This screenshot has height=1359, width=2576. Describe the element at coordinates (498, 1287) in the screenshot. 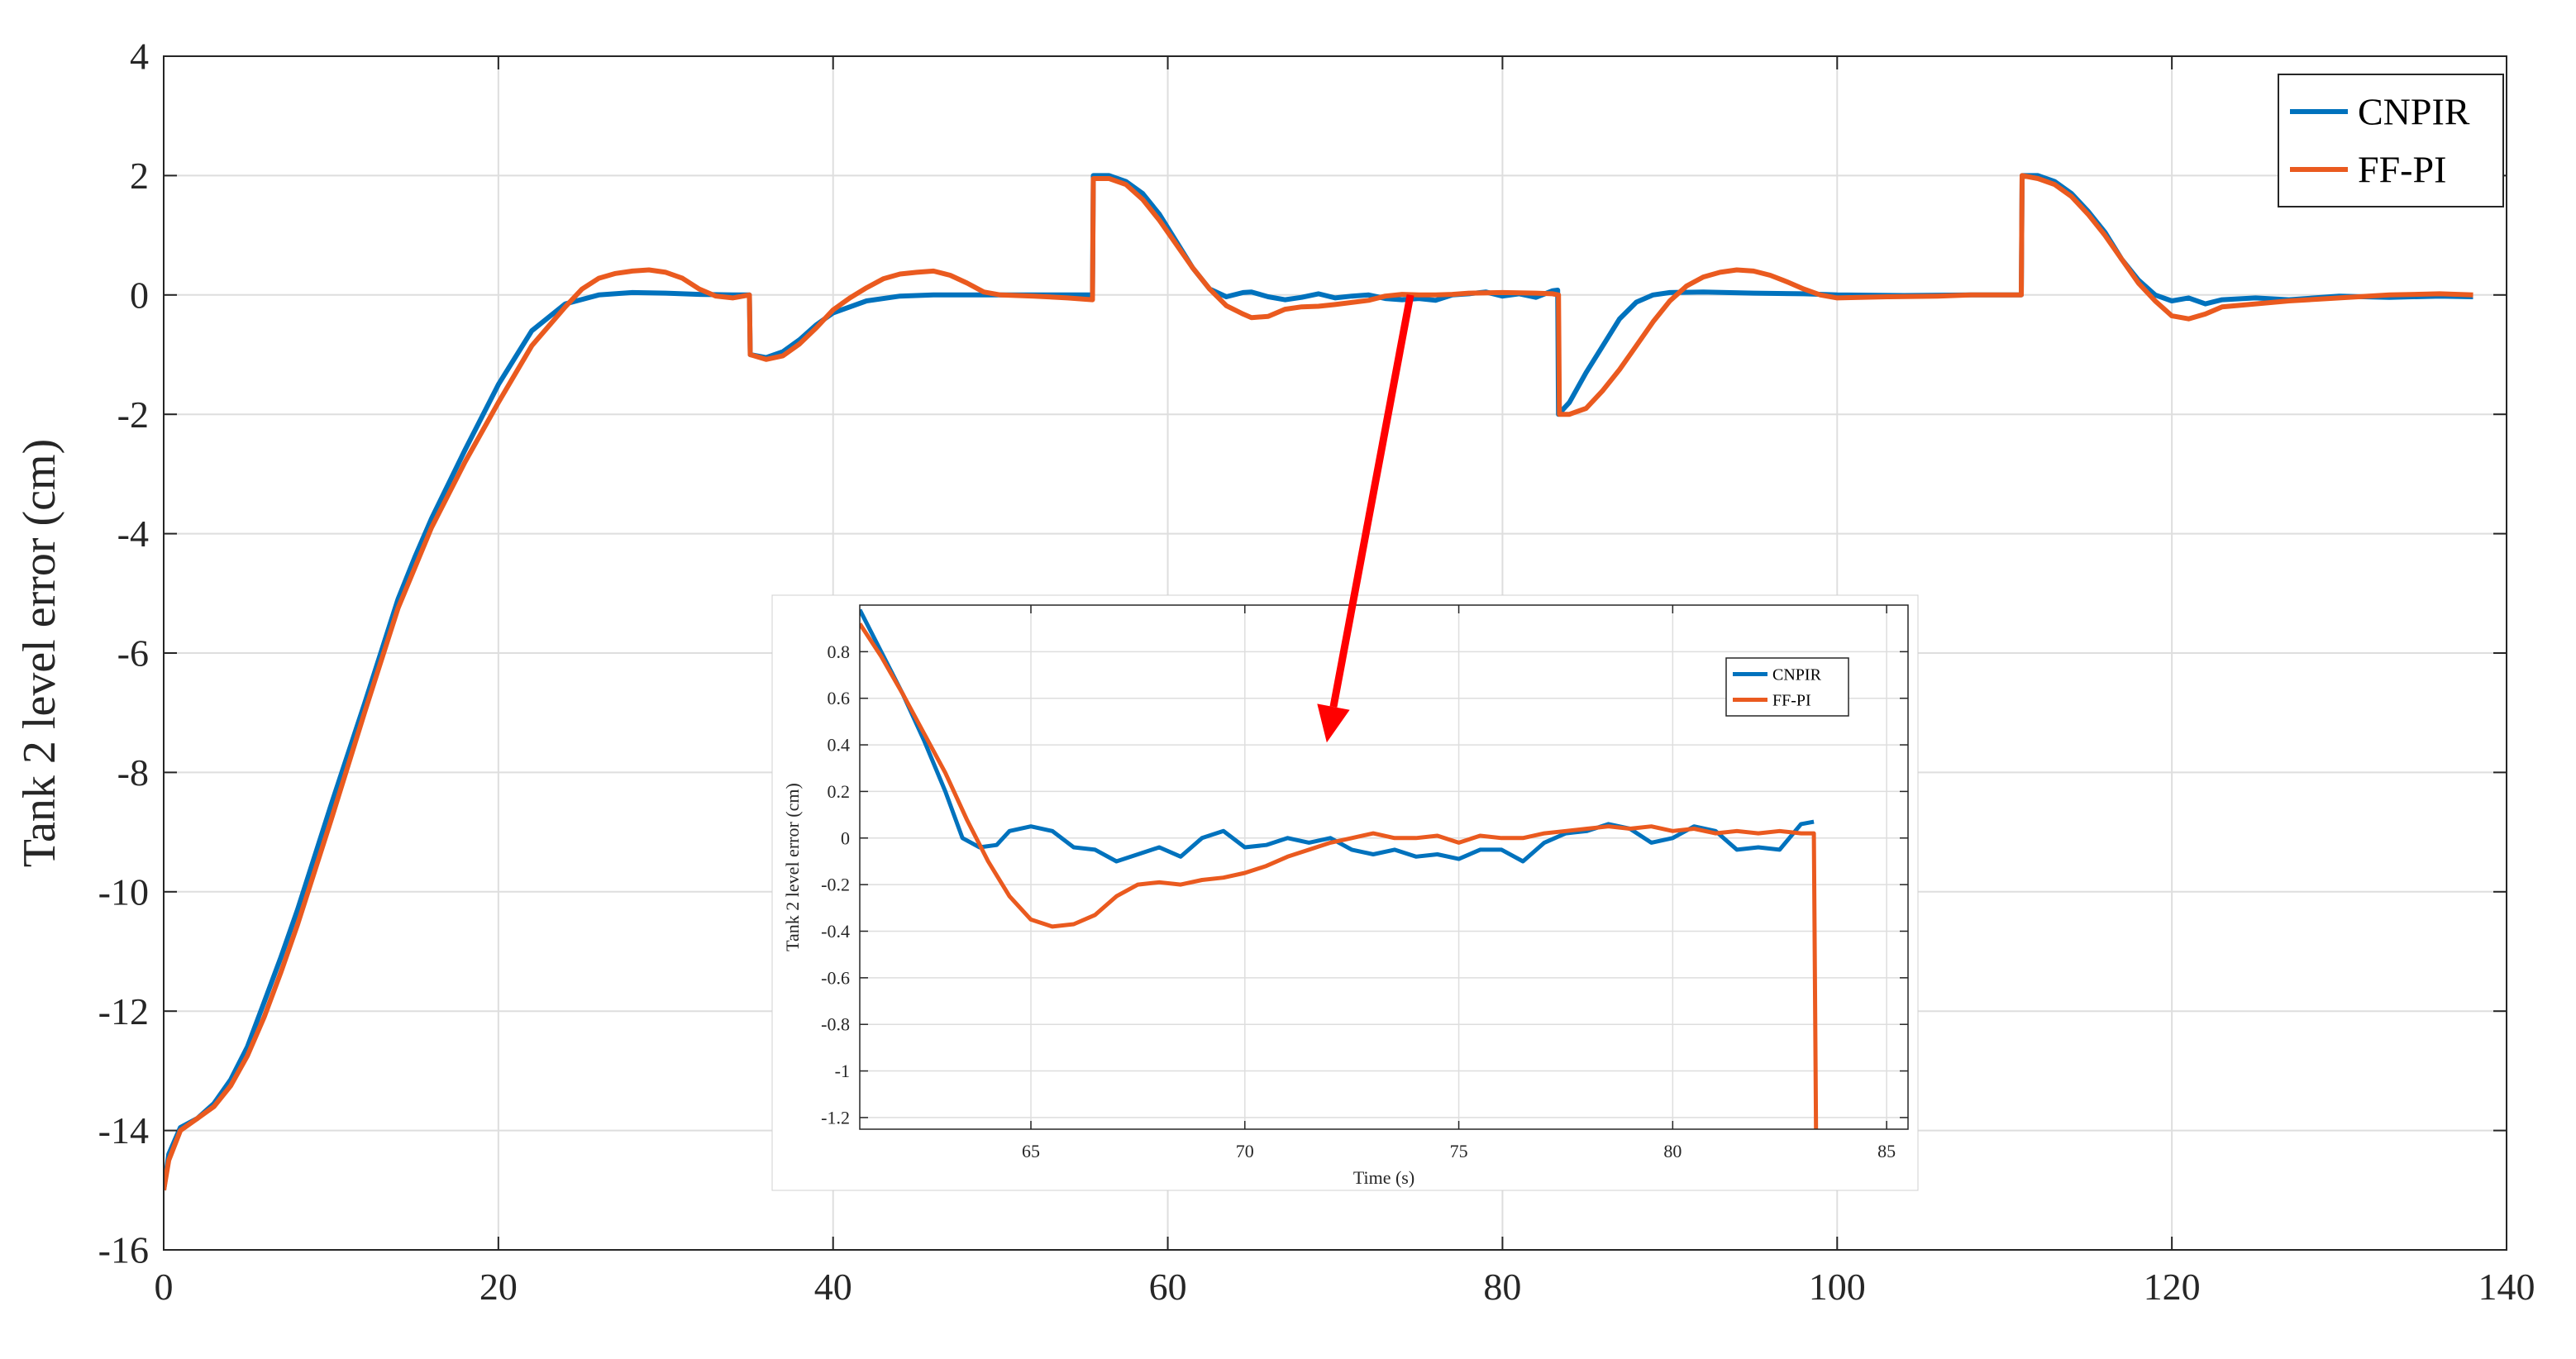

I see `main-x-tick-label: 20` at that location.